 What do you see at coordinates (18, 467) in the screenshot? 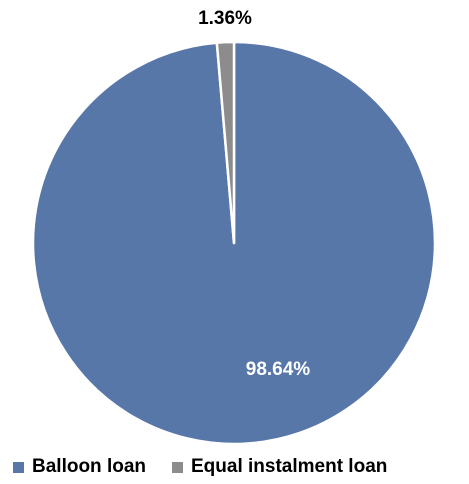
I see `legend-swatch-balloon-loan` at bounding box center [18, 467].